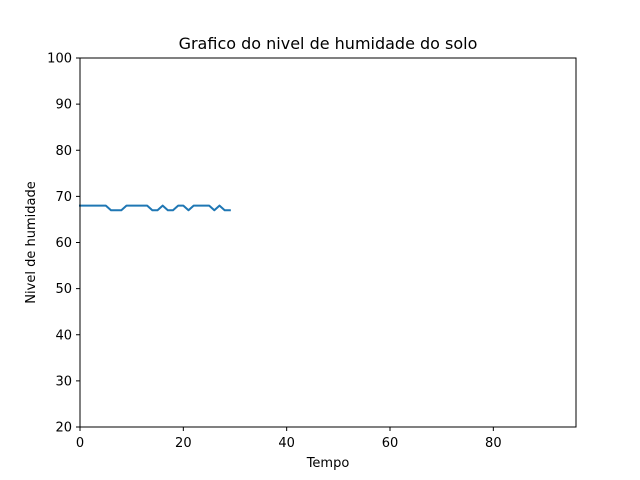 The height and width of the screenshot is (480, 640). I want to click on y-tick-label: 60, so click(63, 243).